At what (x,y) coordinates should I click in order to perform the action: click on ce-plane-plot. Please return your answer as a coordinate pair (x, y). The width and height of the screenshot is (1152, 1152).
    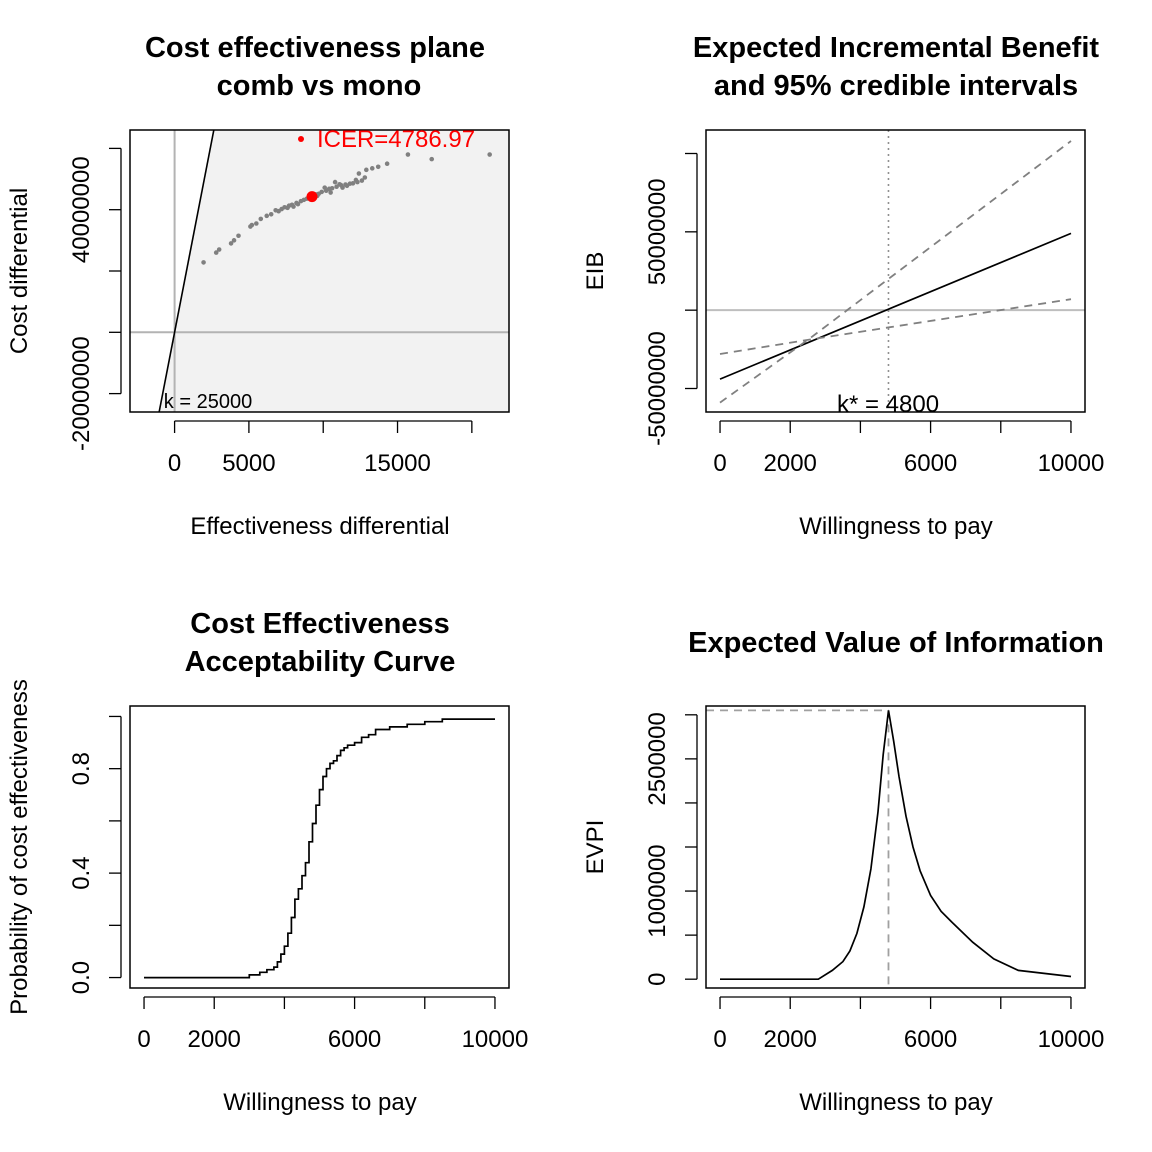
    Looking at the image, I should click on (319, 271).